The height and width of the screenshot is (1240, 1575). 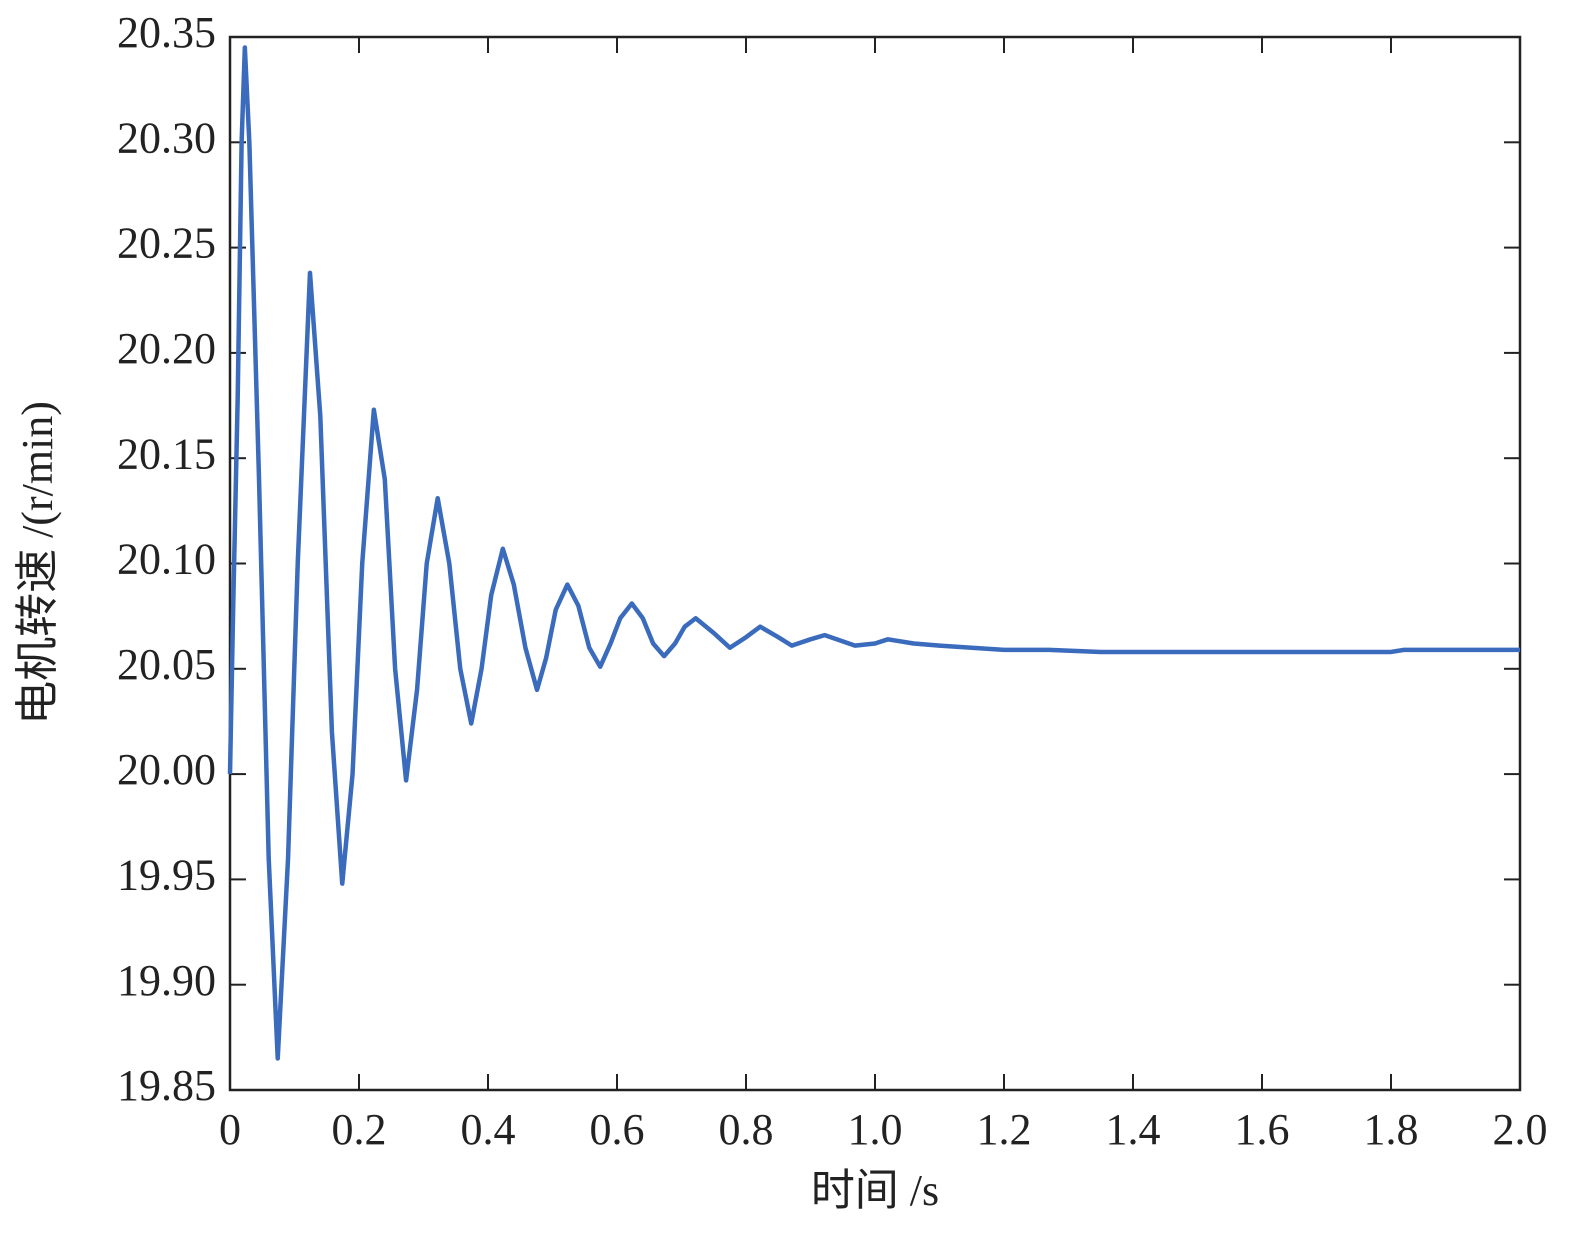 What do you see at coordinates (1004, 1129) in the screenshot?
I see `x-tick-label: 1.2` at bounding box center [1004, 1129].